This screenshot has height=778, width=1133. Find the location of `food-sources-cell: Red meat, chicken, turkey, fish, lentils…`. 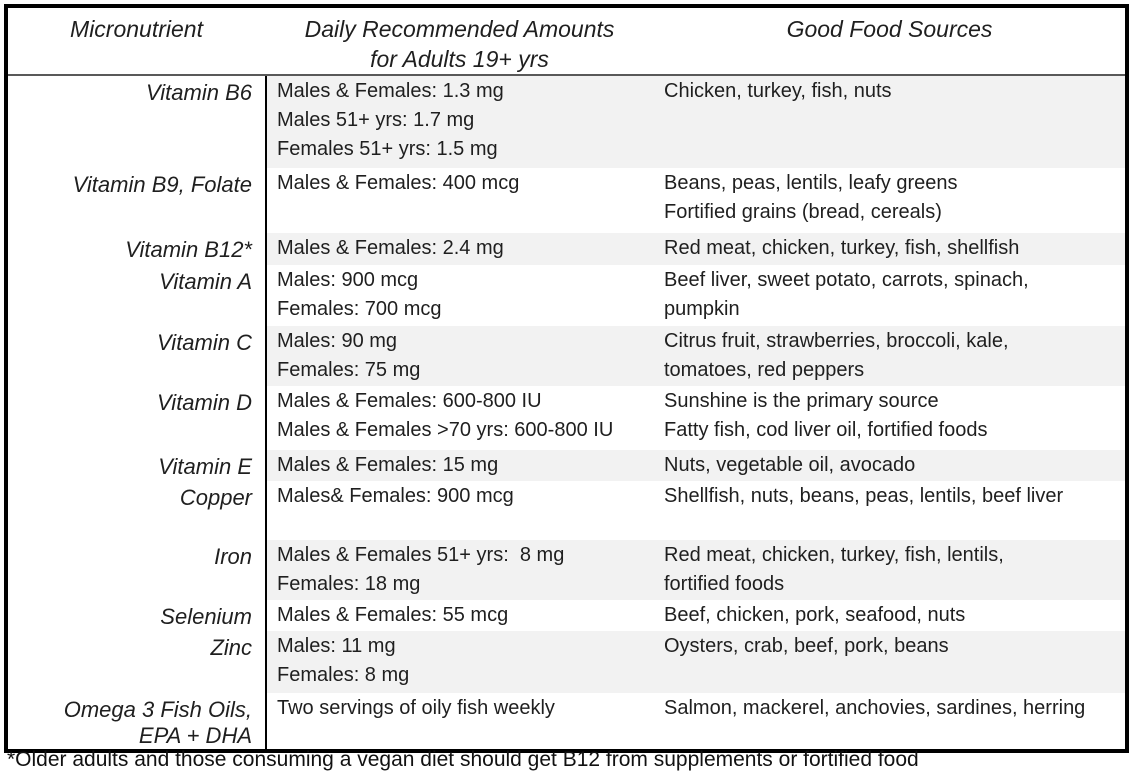

food-sources-cell: Red meat, chicken, turkey, fish, lentils… is located at coordinates (889, 570).